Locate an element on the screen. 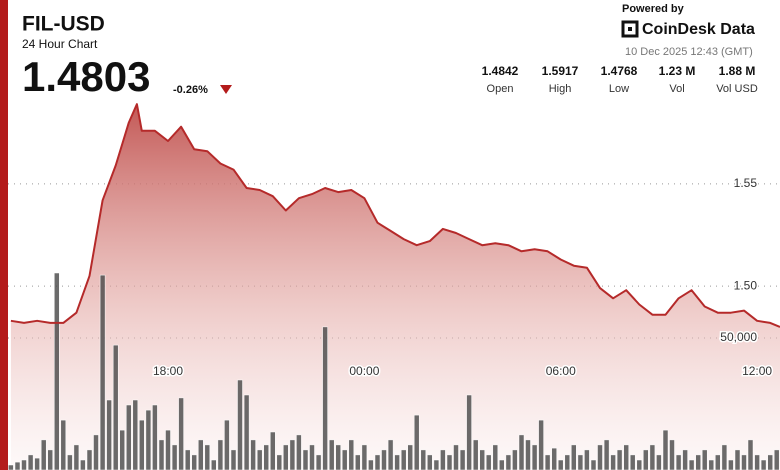 The width and height of the screenshot is (780, 470). powered-by: Powered by is located at coordinates (653, 9).